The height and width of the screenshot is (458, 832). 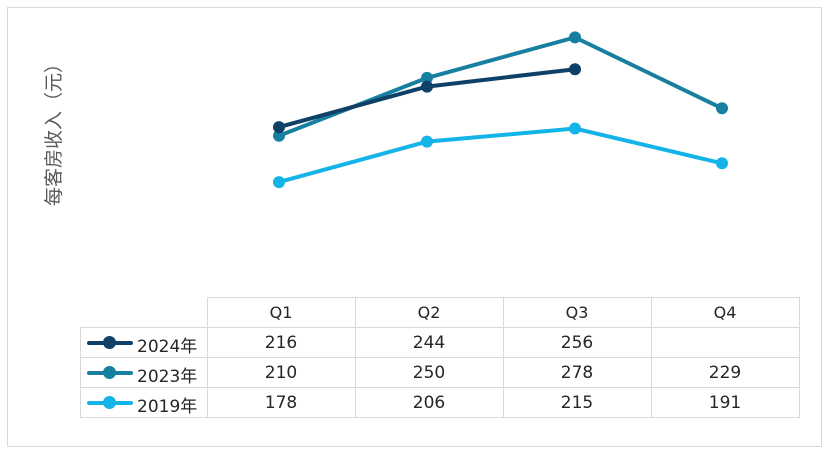 I want to click on table-header-row: Q1 Q2 Q3 Q4, so click(x=440, y=312).